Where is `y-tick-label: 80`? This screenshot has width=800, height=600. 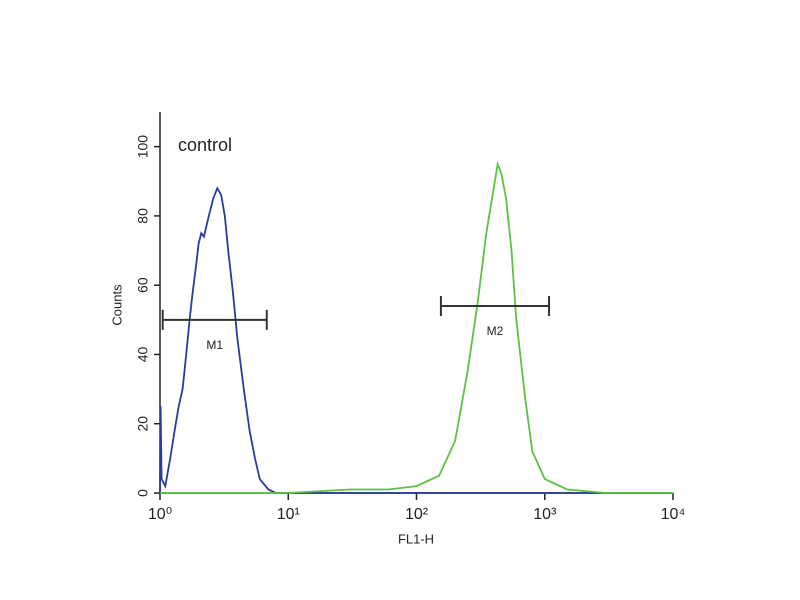
y-tick-label: 80 is located at coordinates (143, 216).